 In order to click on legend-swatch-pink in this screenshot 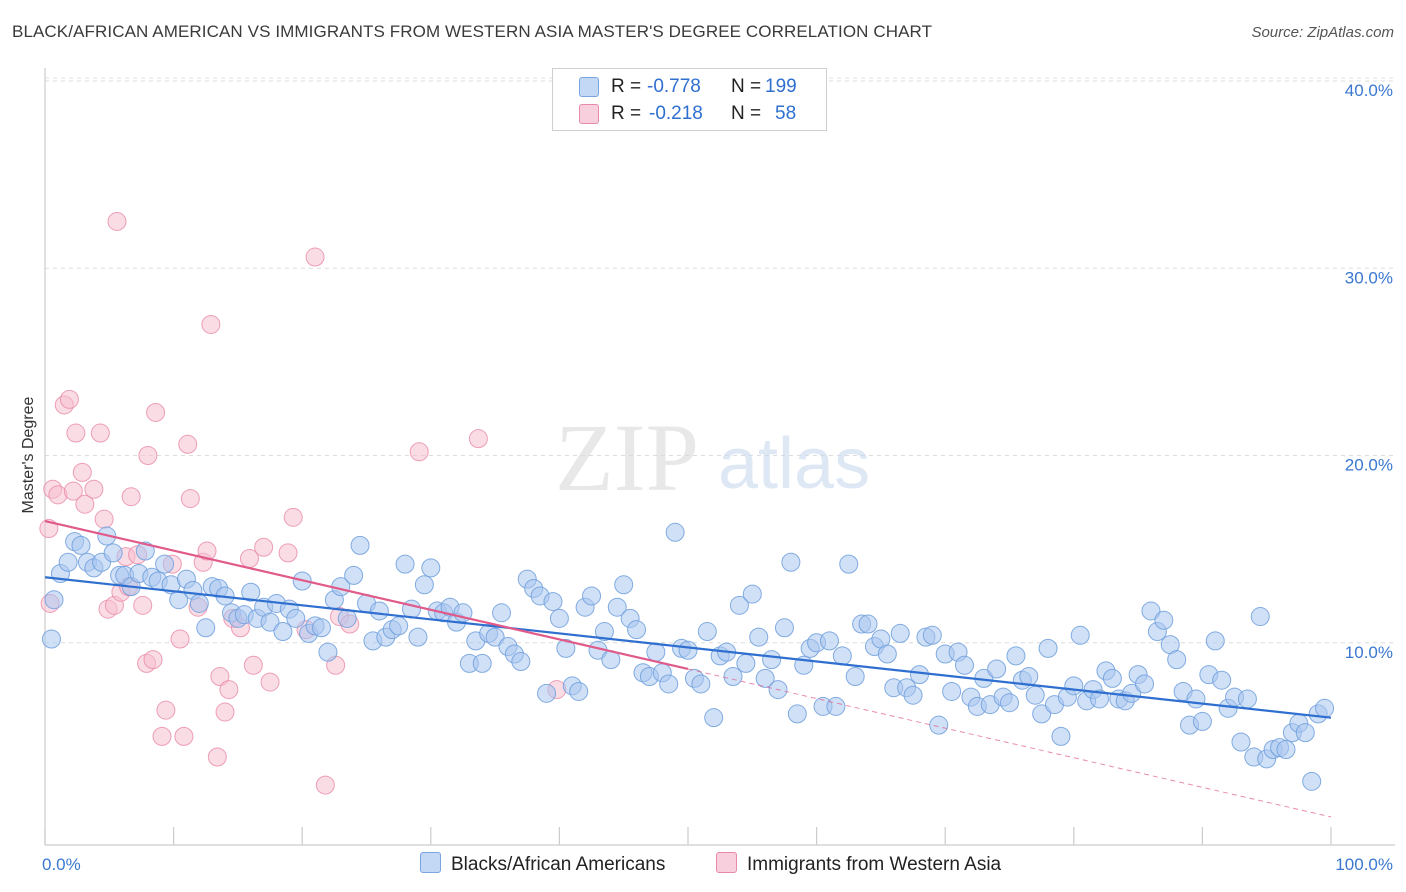, I will do `click(589, 114)`.